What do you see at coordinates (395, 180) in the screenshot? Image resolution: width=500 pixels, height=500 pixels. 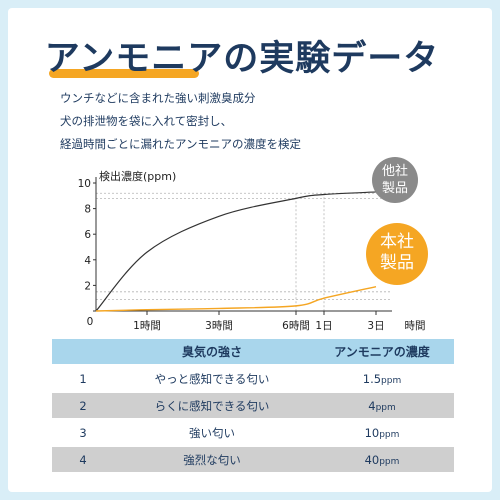 I see `other-product-badge: 他社 製品` at bounding box center [395, 180].